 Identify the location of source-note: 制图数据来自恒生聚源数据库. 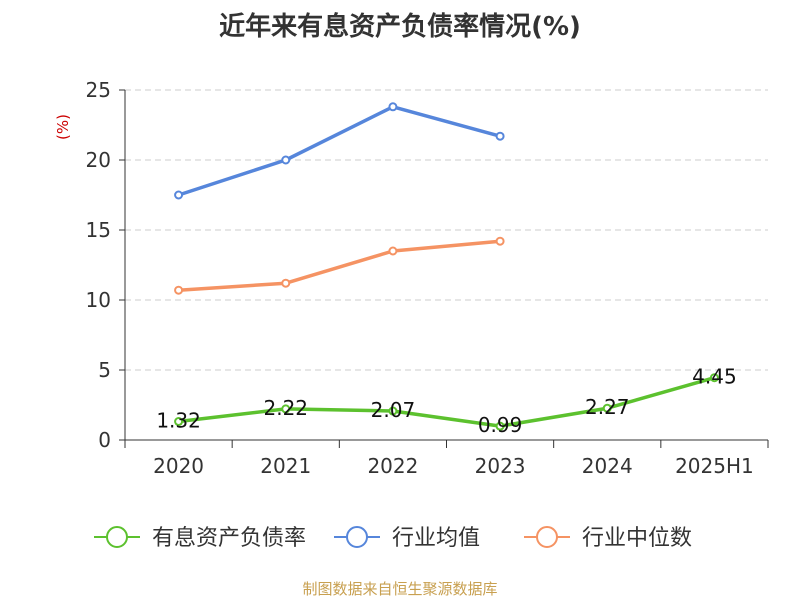
(400, 589).